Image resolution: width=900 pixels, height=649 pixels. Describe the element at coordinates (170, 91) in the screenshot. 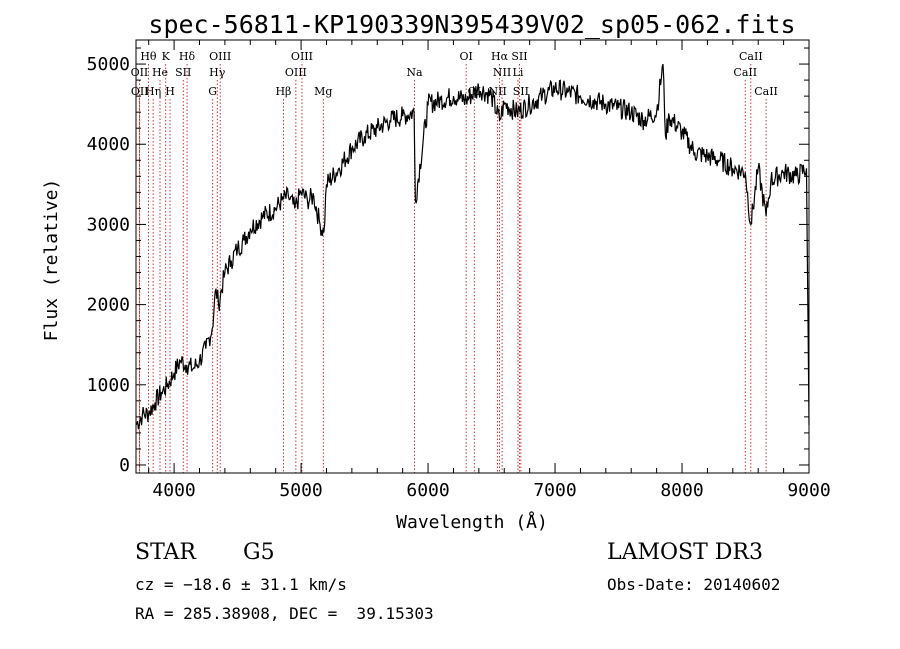

I see `line-marker-label: H` at that location.